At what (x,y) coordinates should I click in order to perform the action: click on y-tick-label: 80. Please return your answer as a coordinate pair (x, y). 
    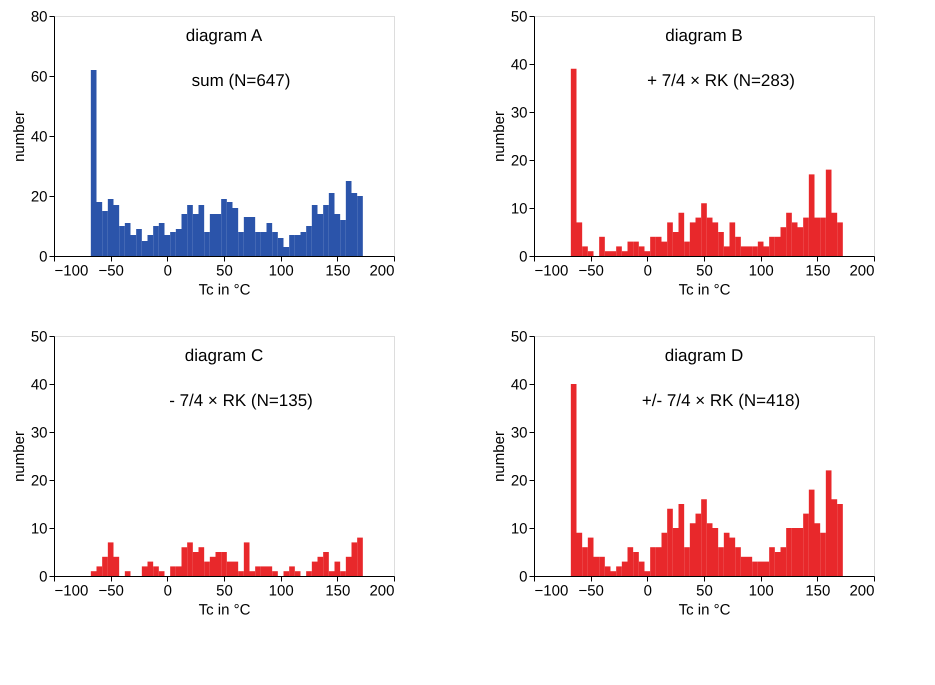
    Looking at the image, I should click on (39, 17).